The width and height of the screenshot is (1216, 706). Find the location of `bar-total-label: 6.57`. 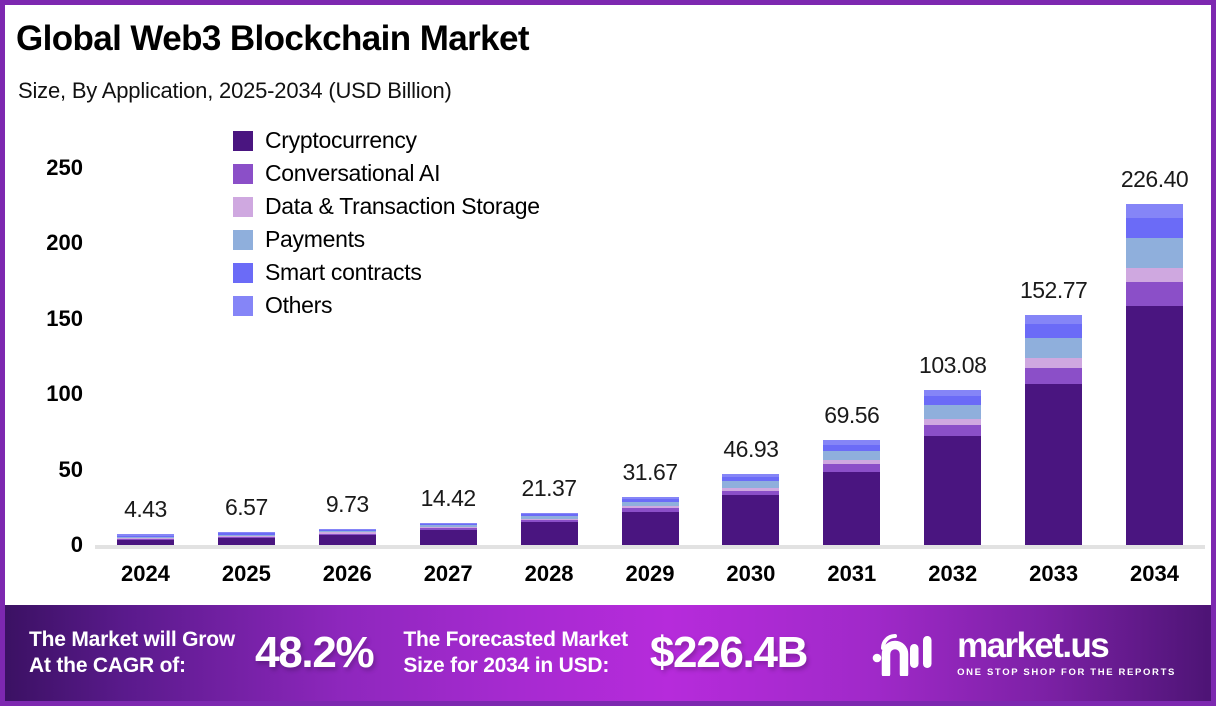

bar-total-label: 6.57 is located at coordinates (246, 507).